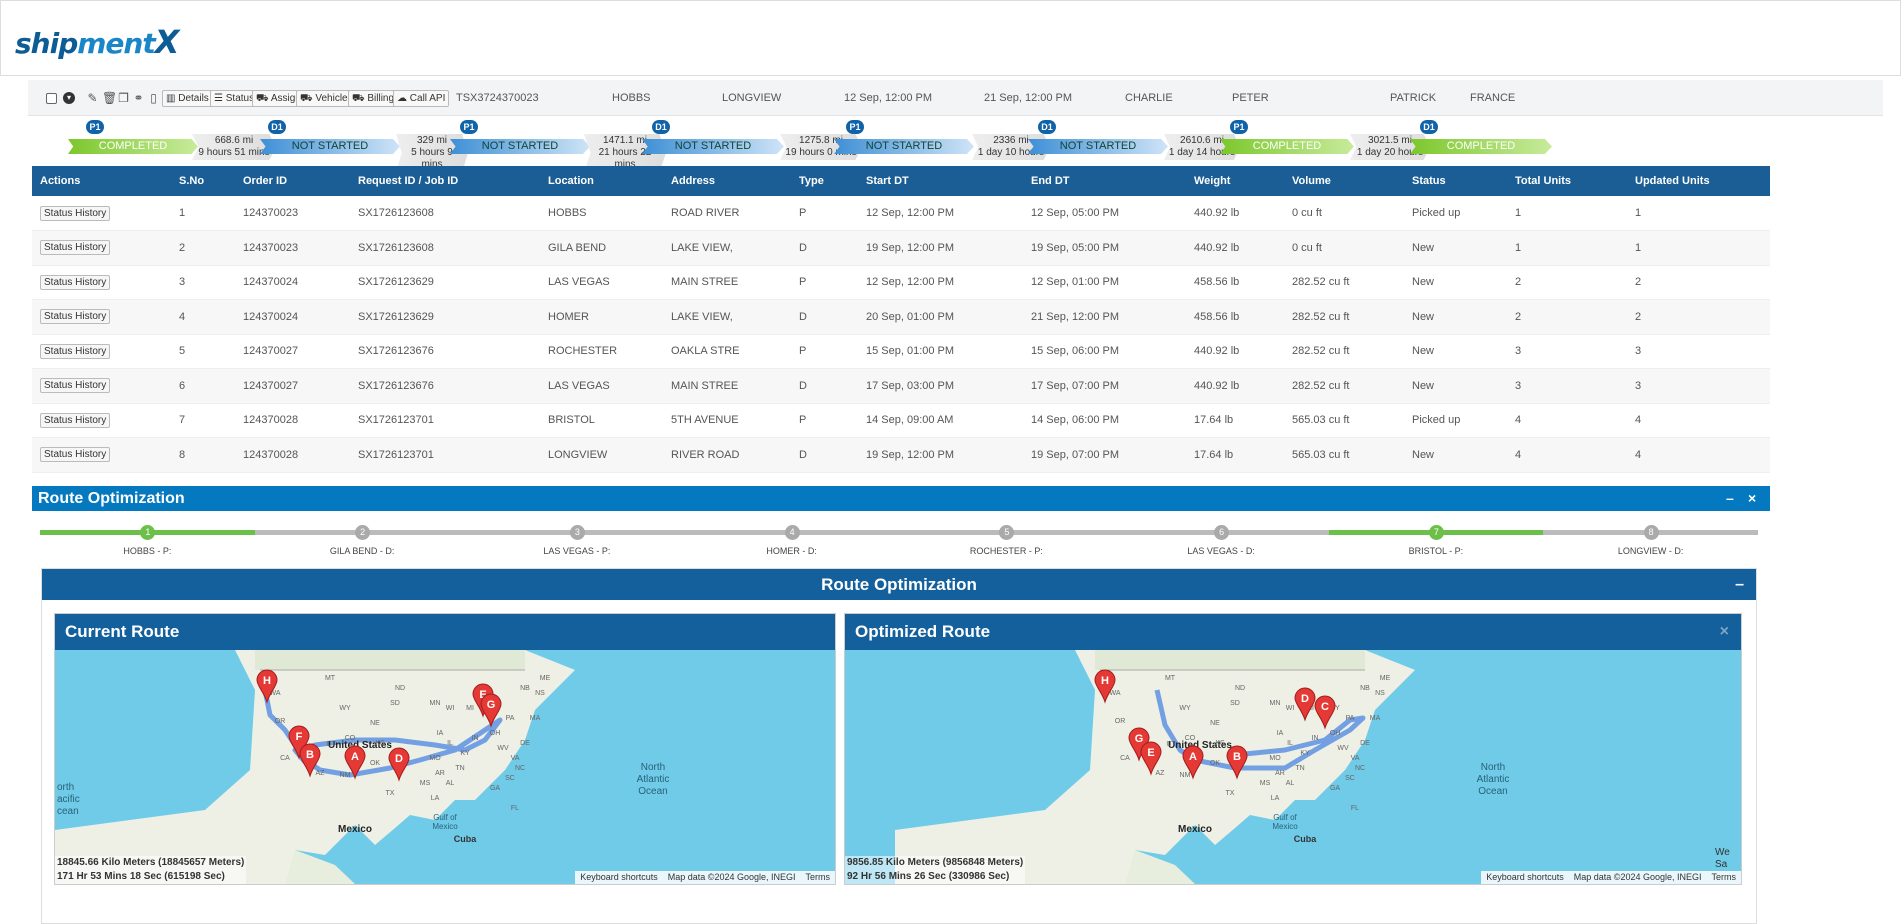 This screenshot has height=924, width=1901. Describe the element at coordinates (326, 98) in the screenshot. I see `vehicles-button: ⛟ Vehicles` at that location.